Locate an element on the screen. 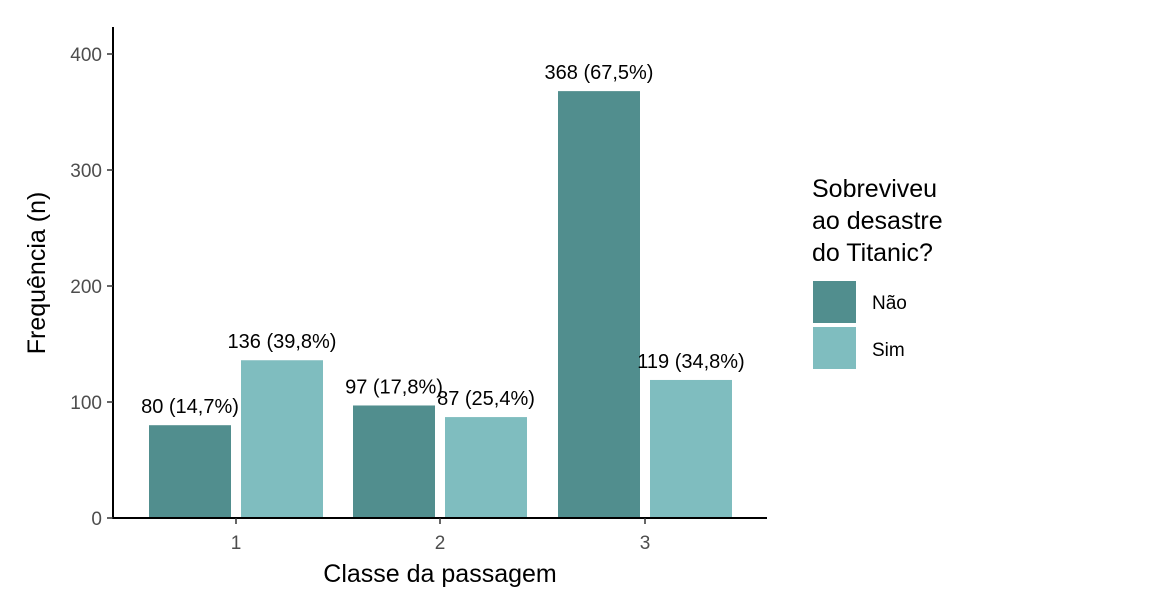 This screenshot has width=1152, height=614. legend-title-line-2: ao desastre is located at coordinates (877, 221).